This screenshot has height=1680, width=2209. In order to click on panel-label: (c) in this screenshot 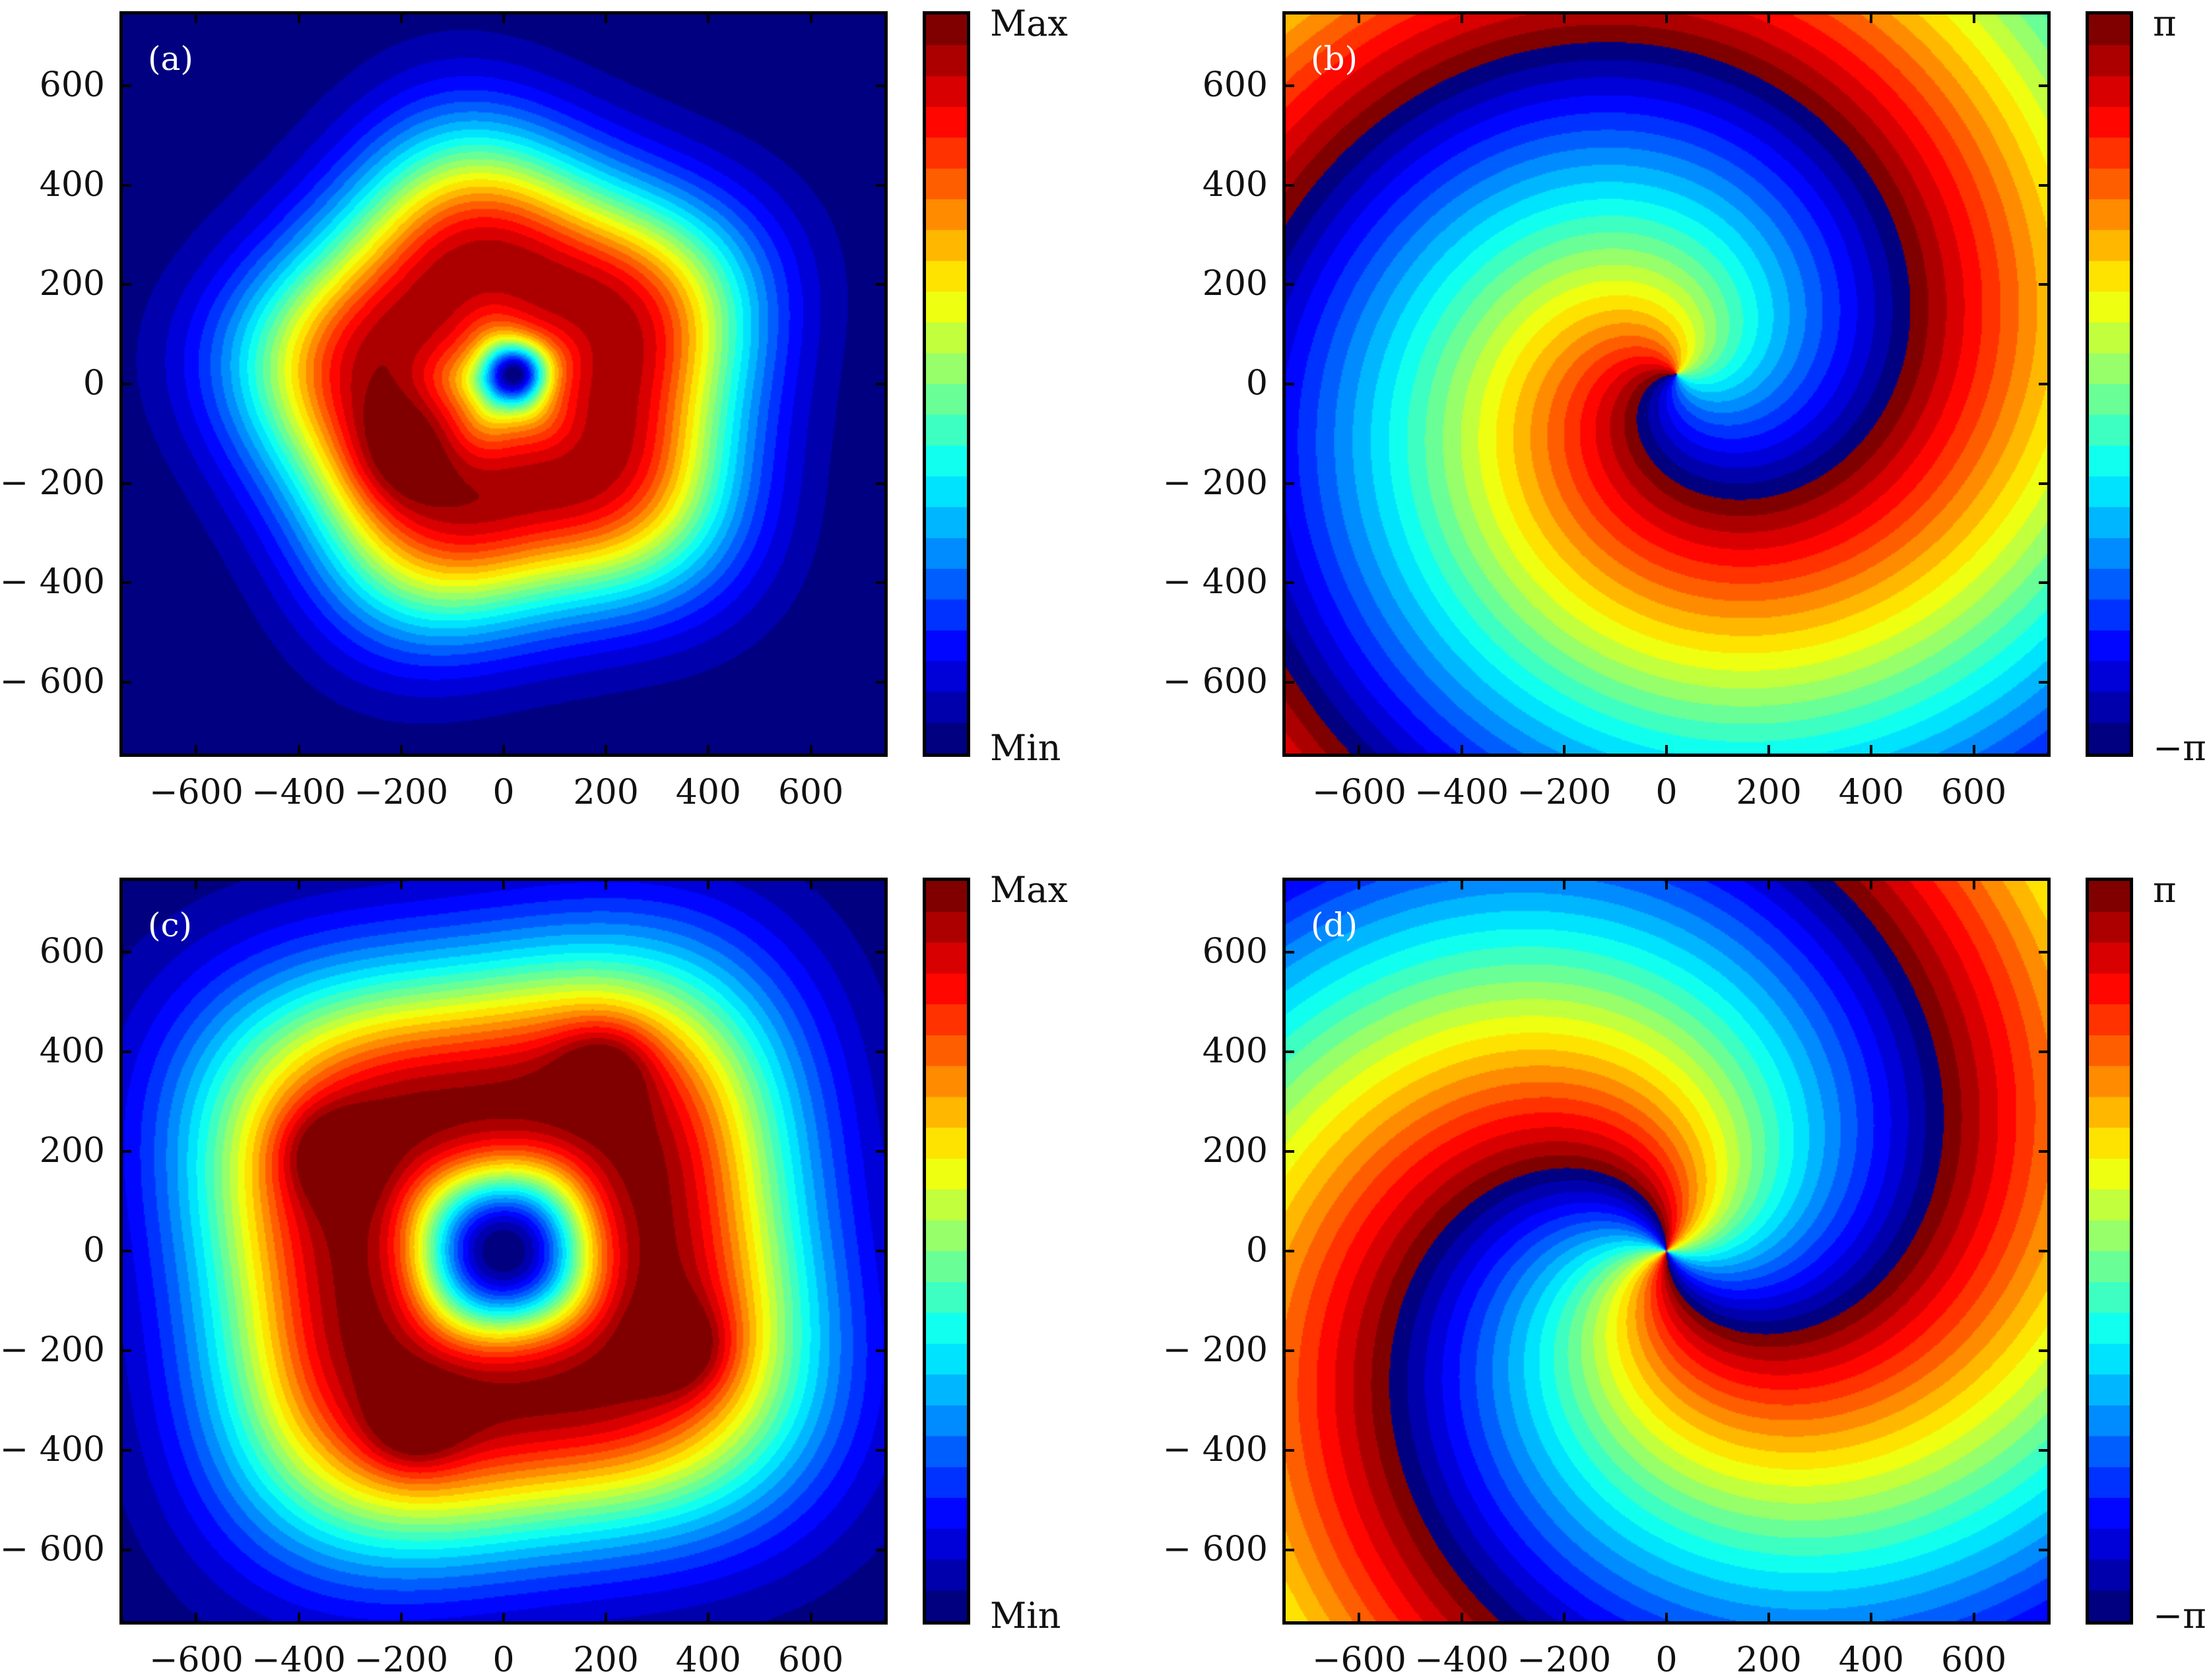, I will do `click(170, 925)`.